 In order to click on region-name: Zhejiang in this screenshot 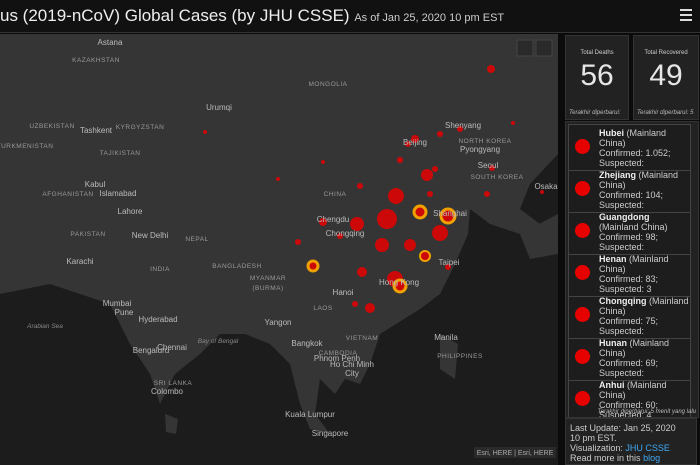, I will do `click(618, 175)`.